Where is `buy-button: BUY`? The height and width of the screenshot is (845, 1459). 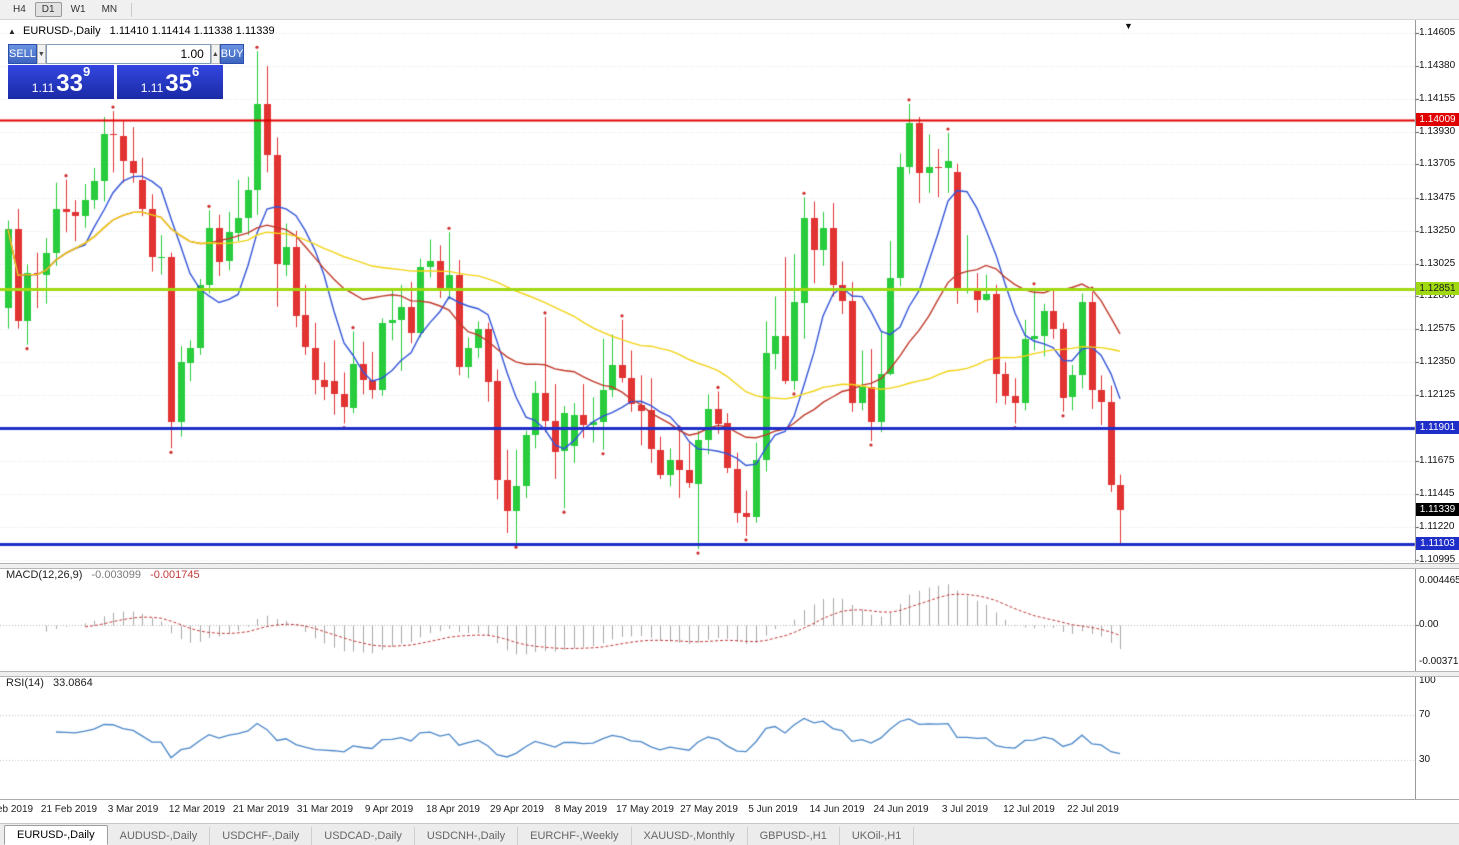 buy-button: BUY is located at coordinates (232, 54).